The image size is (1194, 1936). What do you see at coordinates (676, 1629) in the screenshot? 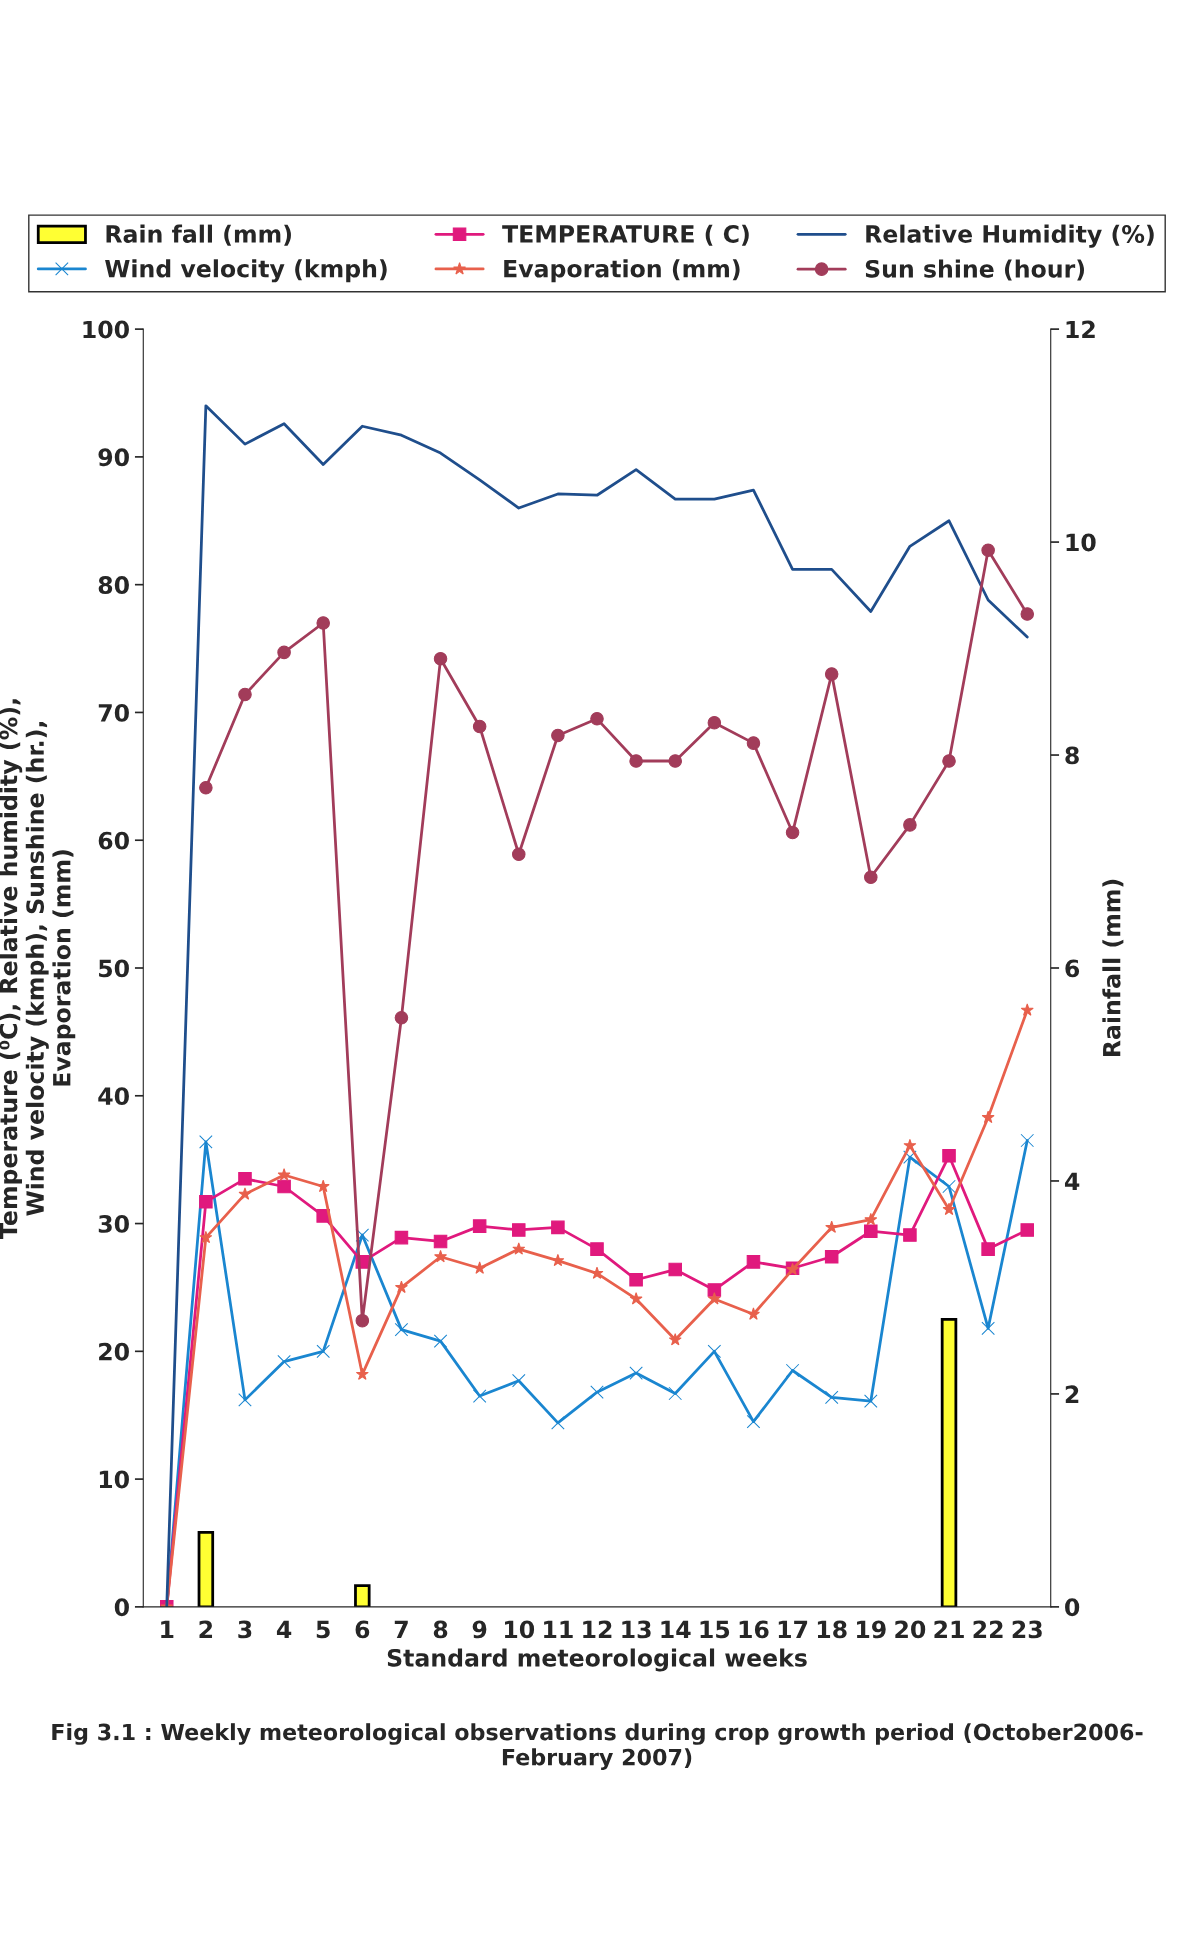
I see `x-tick-label: 14` at bounding box center [676, 1629].